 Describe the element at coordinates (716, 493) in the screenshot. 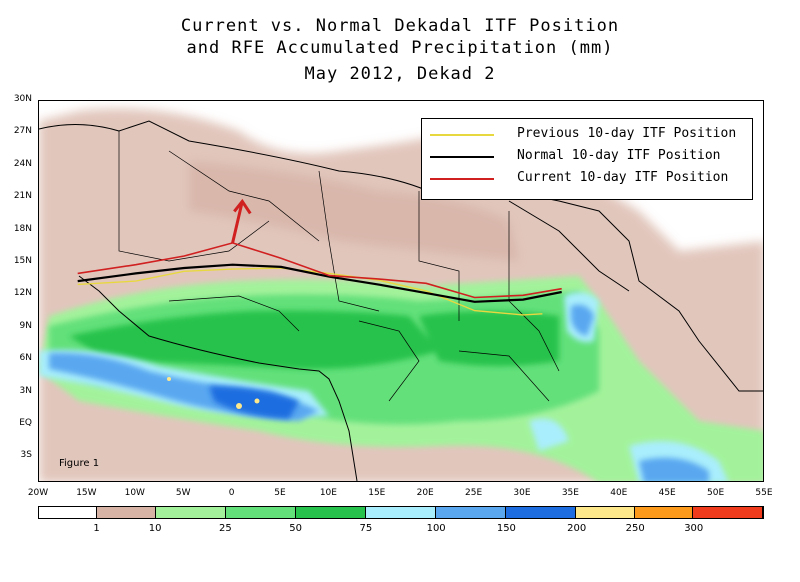

I see `lon-label: 50E` at that location.